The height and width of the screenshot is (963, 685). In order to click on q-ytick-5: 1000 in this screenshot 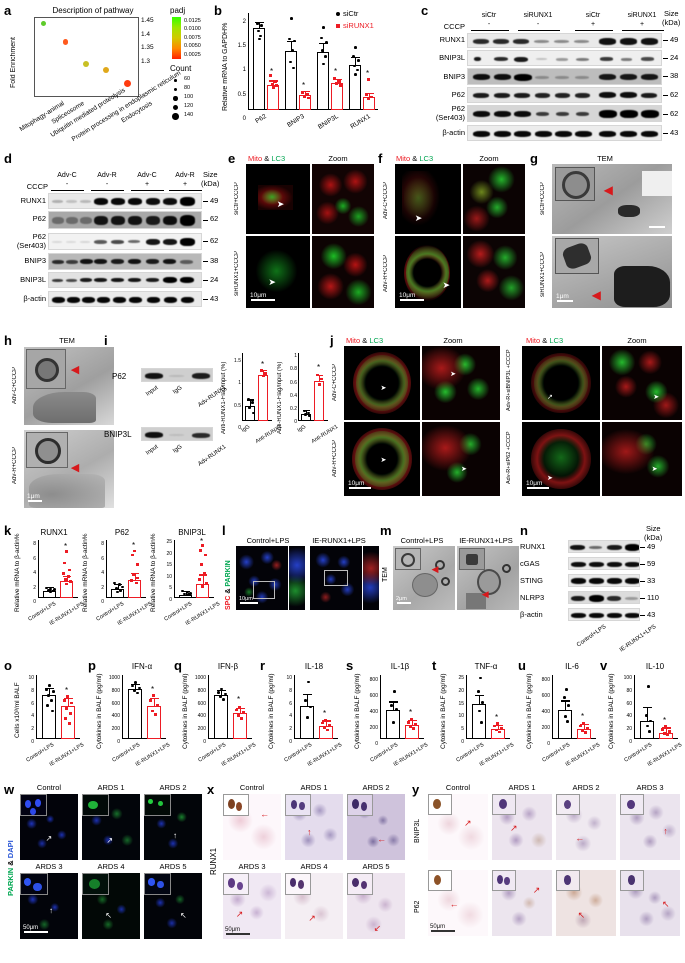, I will do `click(200, 678)`.